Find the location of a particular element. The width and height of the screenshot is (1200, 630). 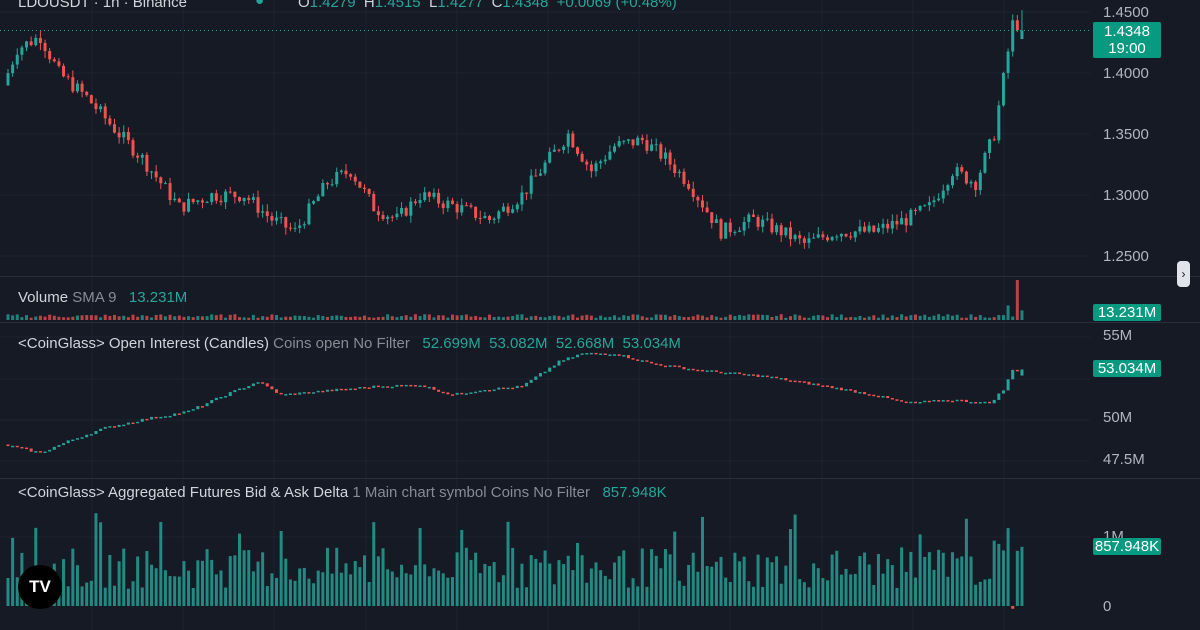

price-tick: 1.3500 is located at coordinates (1126, 134).